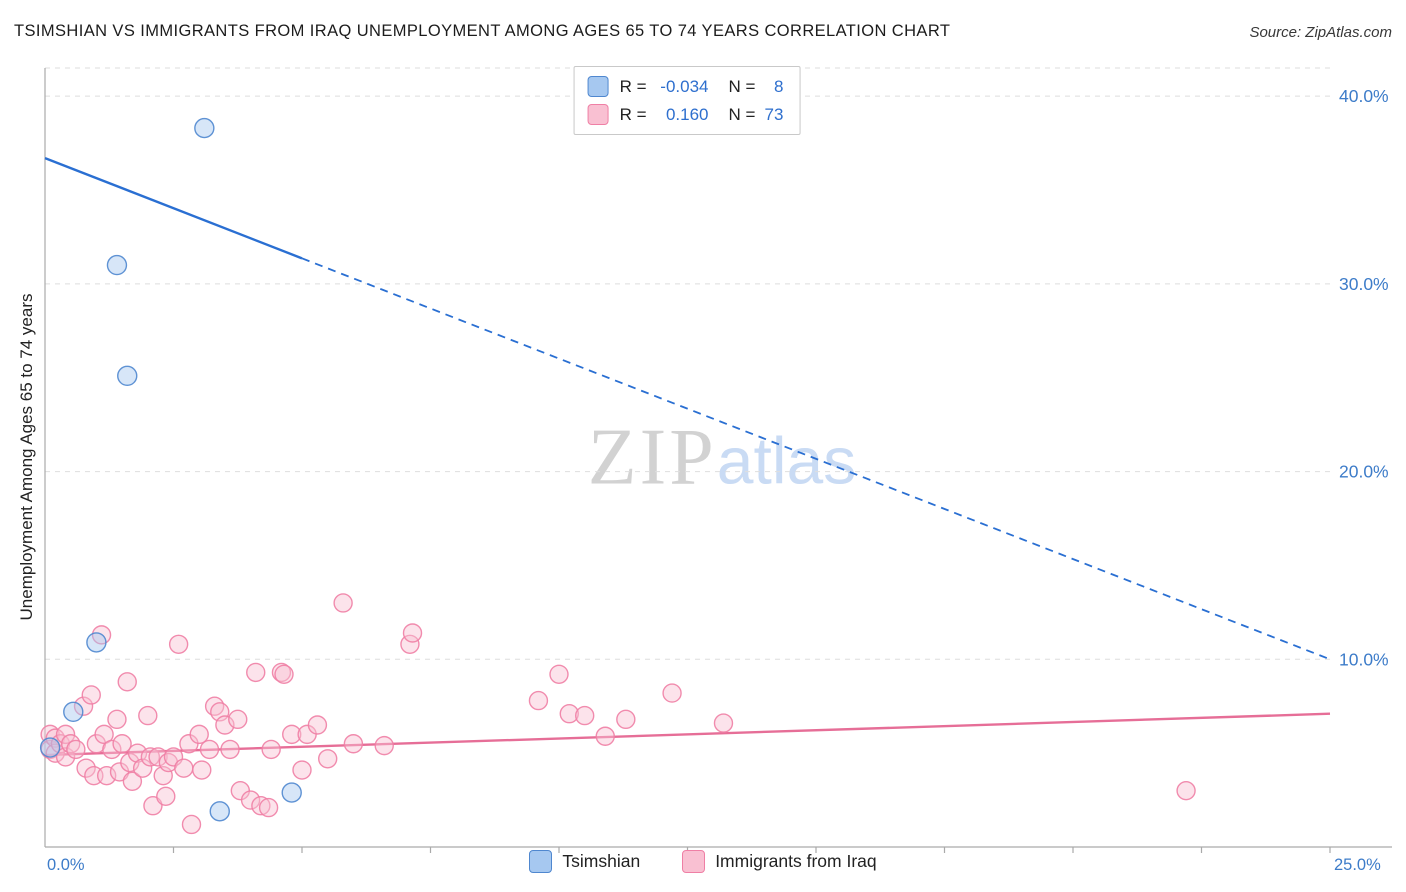  What do you see at coordinates (601, 861) in the screenshot?
I see `tsimshian-legend-label: Tsimshian` at bounding box center [601, 861].